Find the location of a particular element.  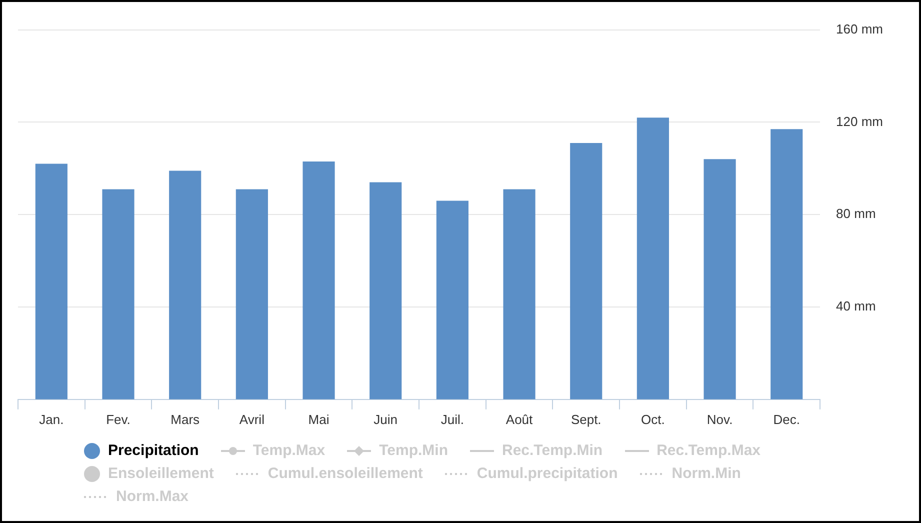

x-tick-label: Mai is located at coordinates (319, 419).